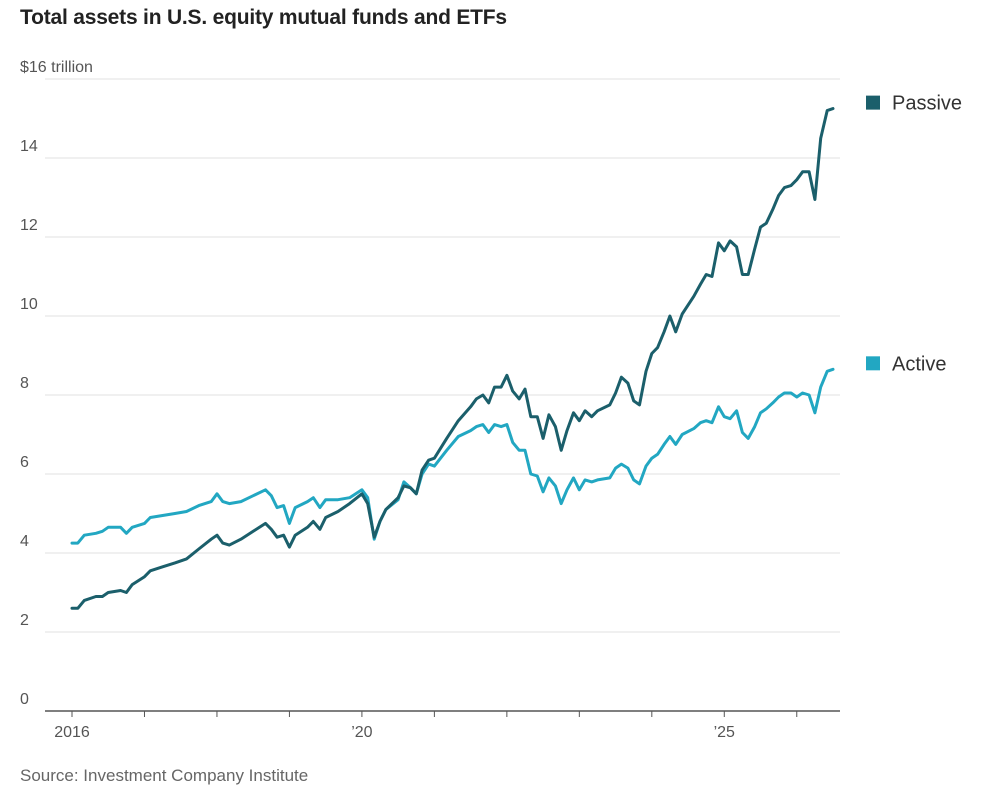 This screenshot has width=996, height=796. Describe the element at coordinates (72, 732) in the screenshot. I see `x-tick-label-2016: 2016` at that location.